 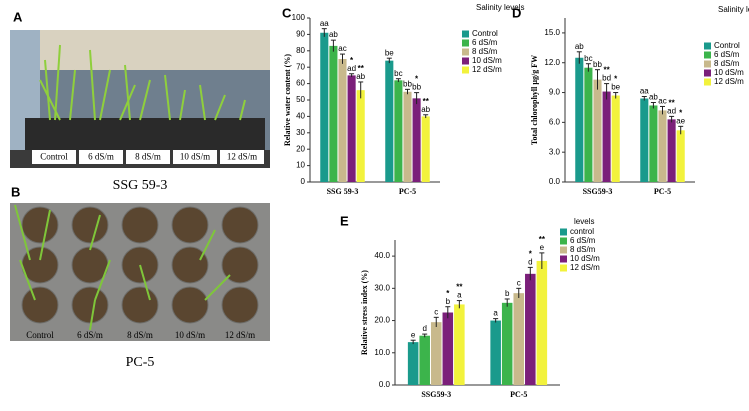 I want to click on panel-label: C, so click(x=287, y=12).